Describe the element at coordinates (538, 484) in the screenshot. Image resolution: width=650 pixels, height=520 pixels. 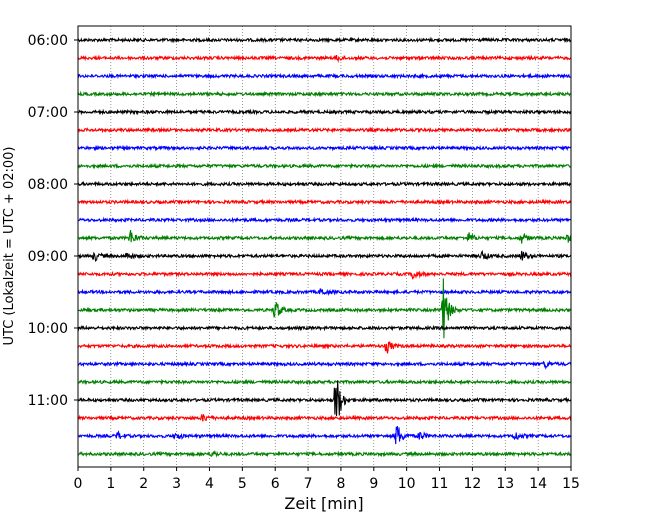
I see `x-tick-label: 14` at that location.